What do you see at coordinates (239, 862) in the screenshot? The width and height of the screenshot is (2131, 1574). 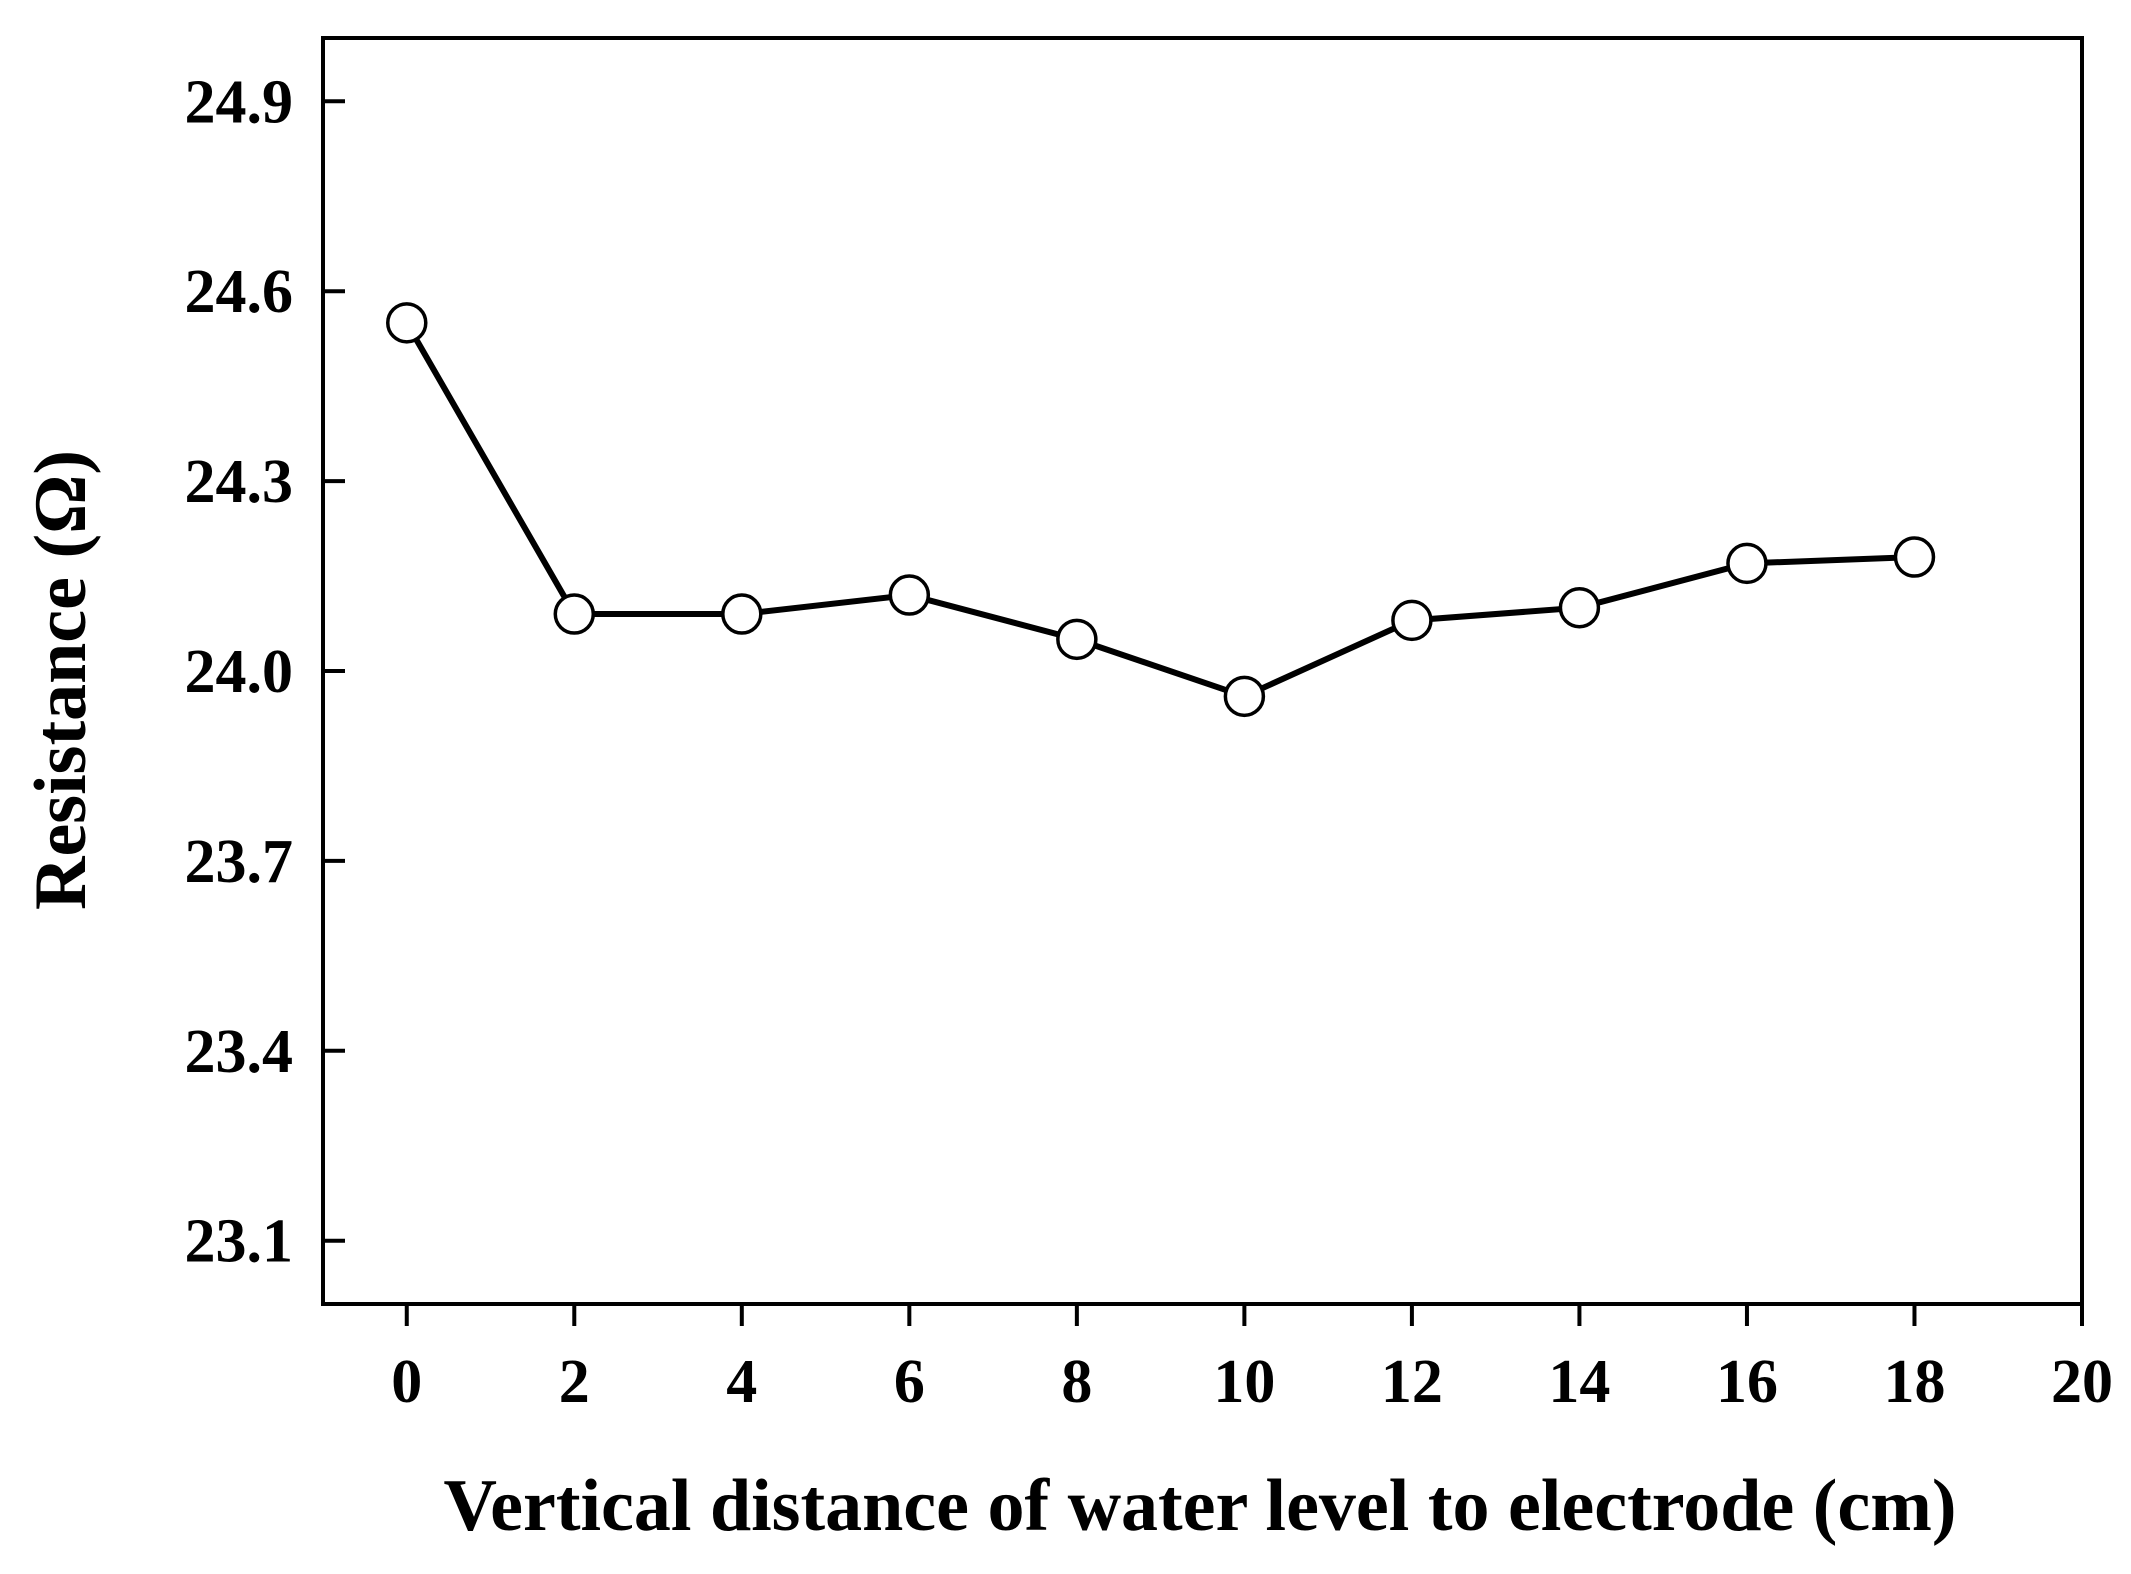 I see `y-tick-label: 23.7` at bounding box center [239, 862].